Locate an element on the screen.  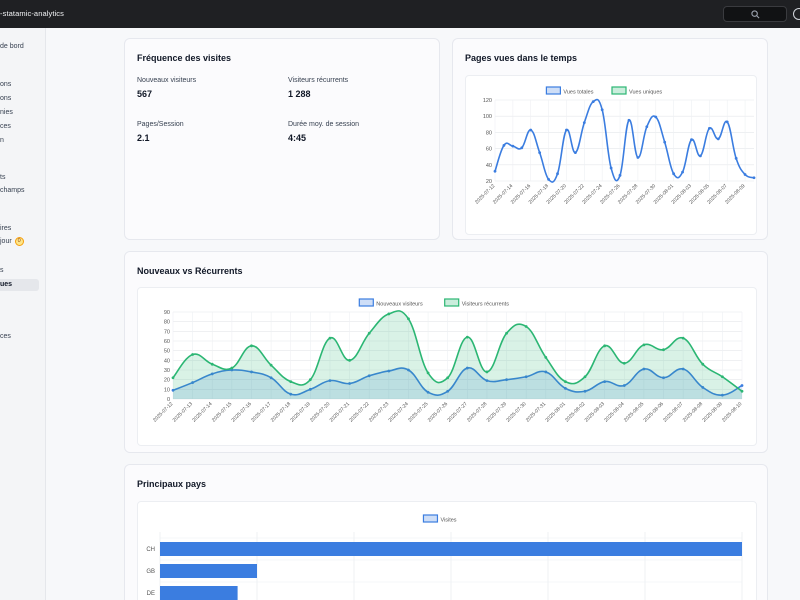
legend-label: Nouveaux visiteurs is located at coordinates (399, 305).